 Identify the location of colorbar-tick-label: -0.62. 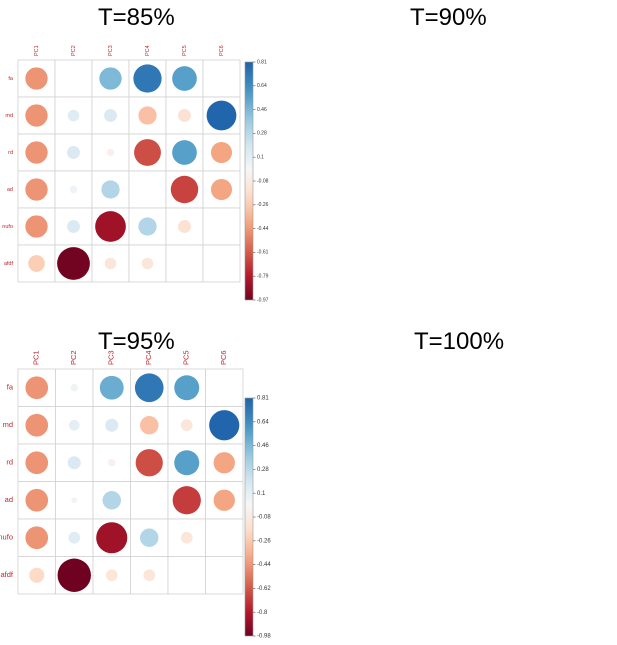
(264, 589).